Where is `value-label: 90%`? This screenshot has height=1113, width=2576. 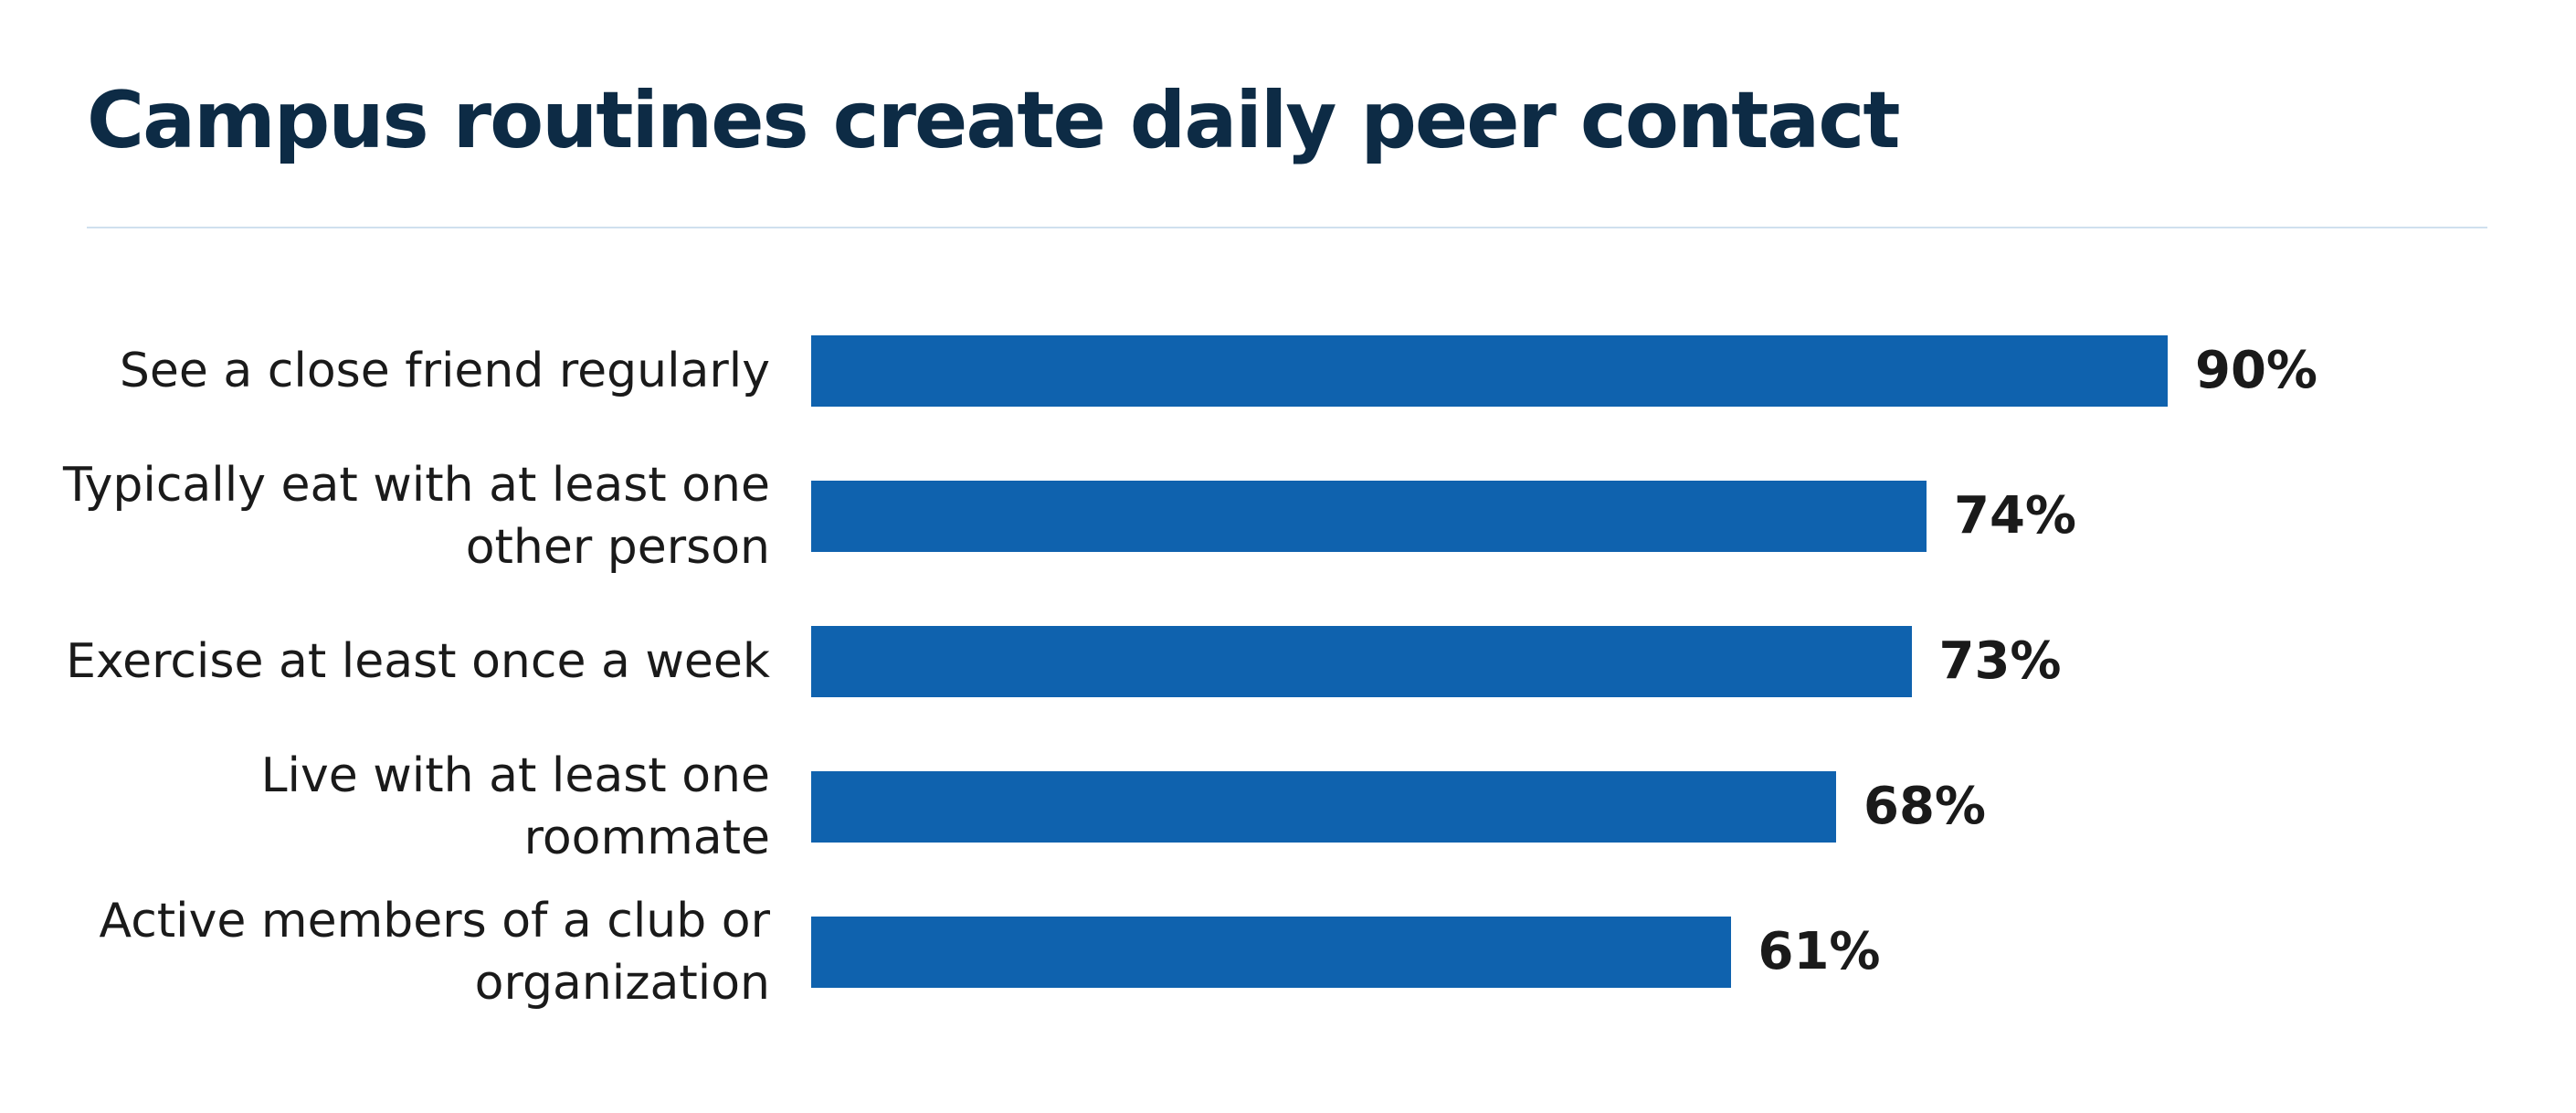 value-label: 90% is located at coordinates (2256, 370).